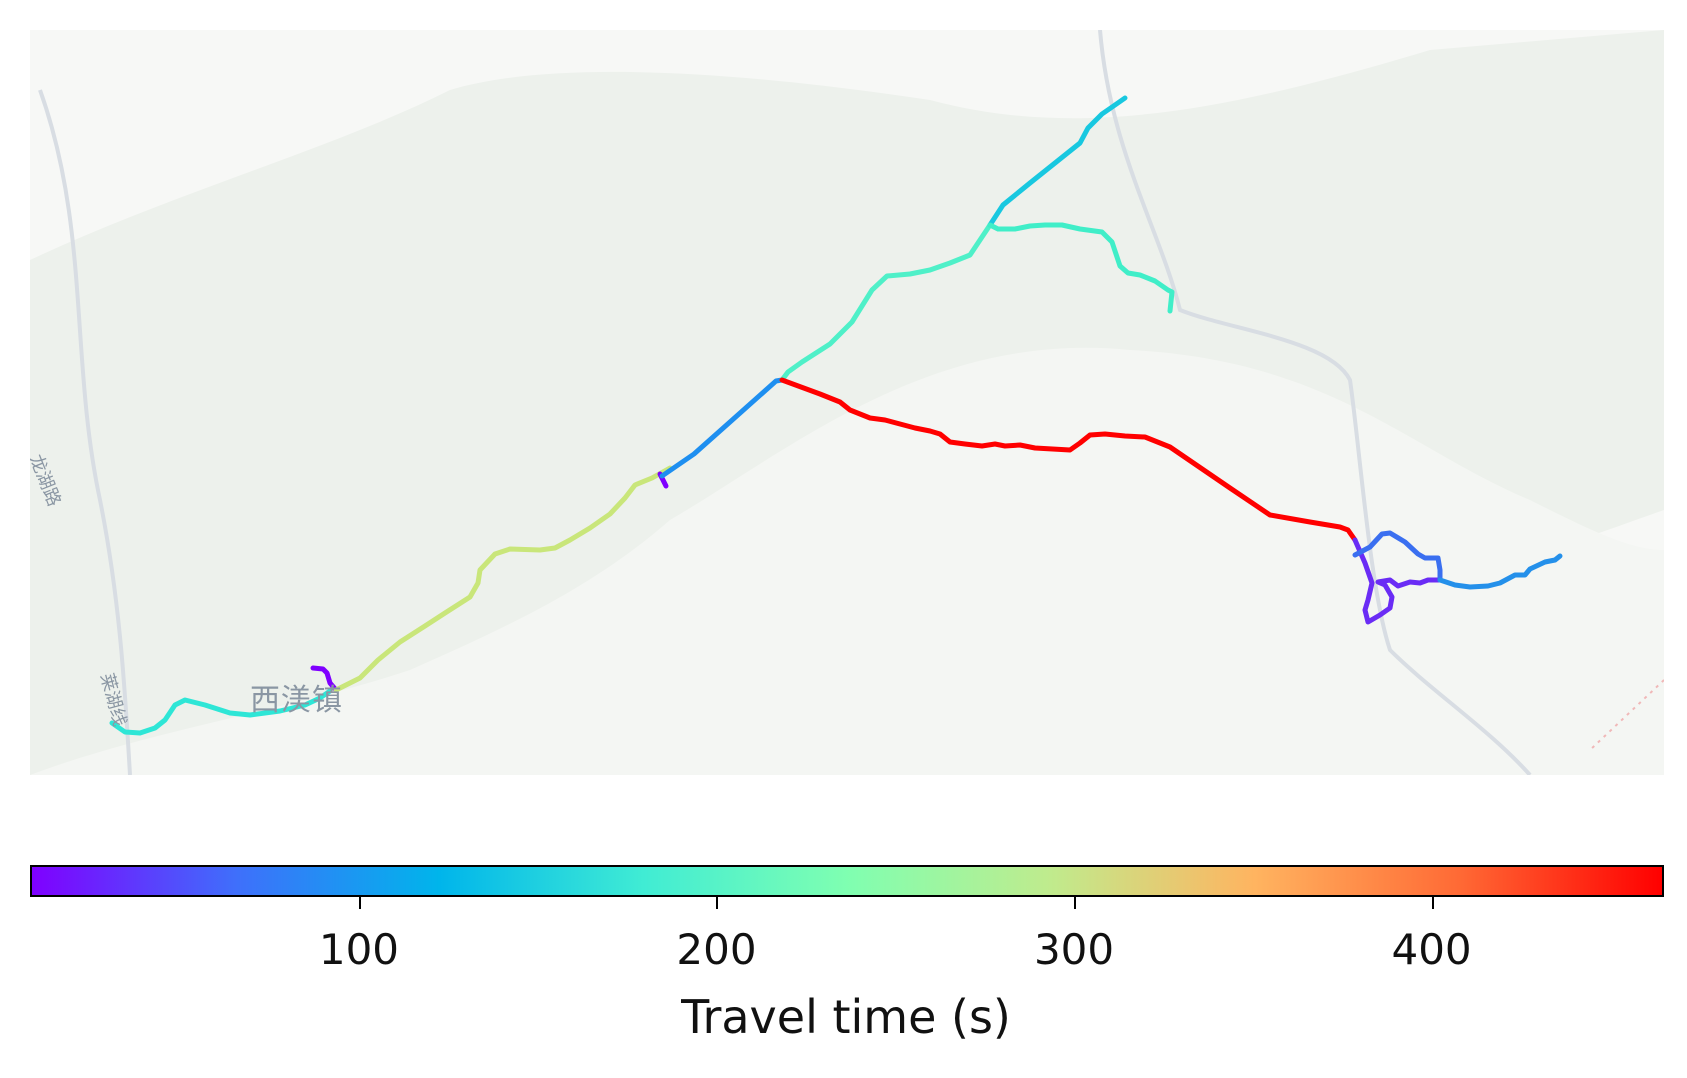 The width and height of the screenshot is (1687, 1078). Describe the element at coordinates (1068, 460) in the screenshot. I see `seg-junction-east` at that location.